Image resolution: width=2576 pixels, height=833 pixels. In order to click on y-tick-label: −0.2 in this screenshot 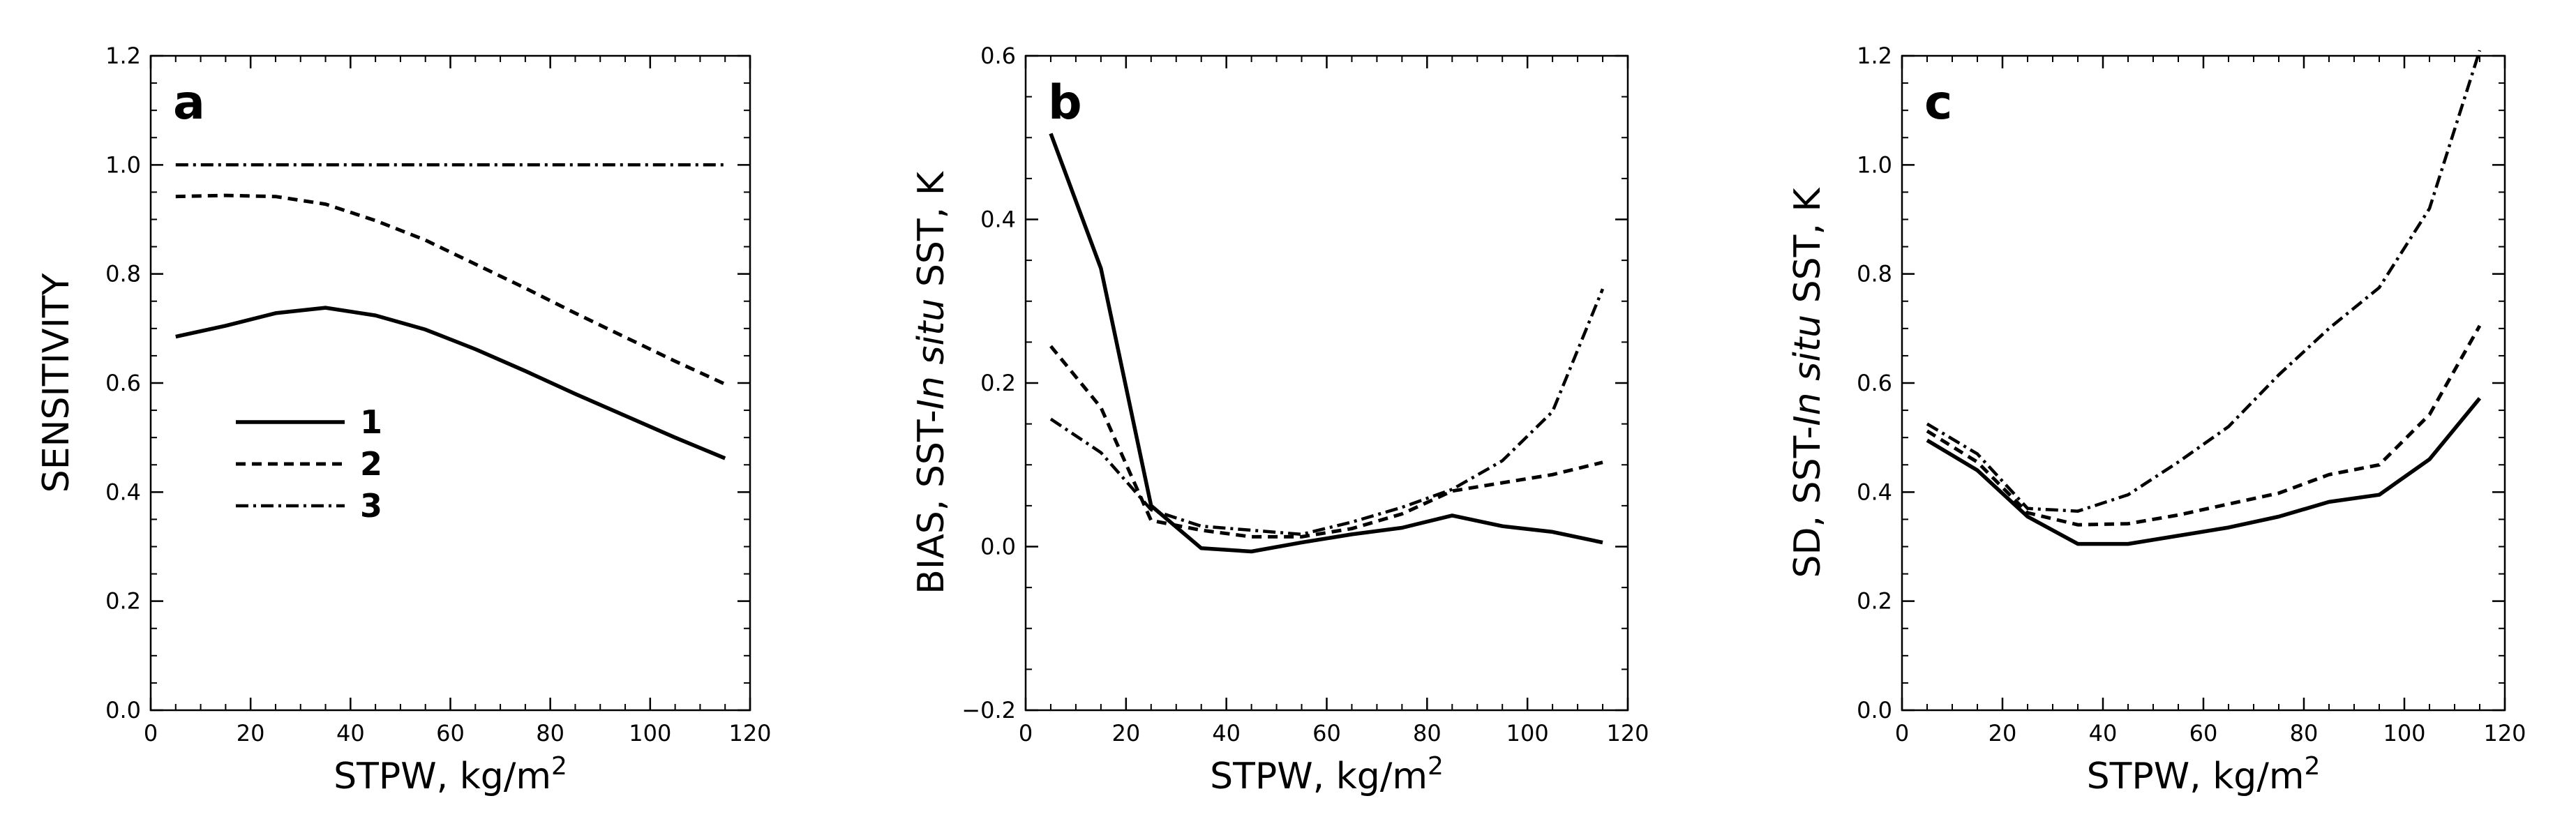, I will do `click(988, 710)`.